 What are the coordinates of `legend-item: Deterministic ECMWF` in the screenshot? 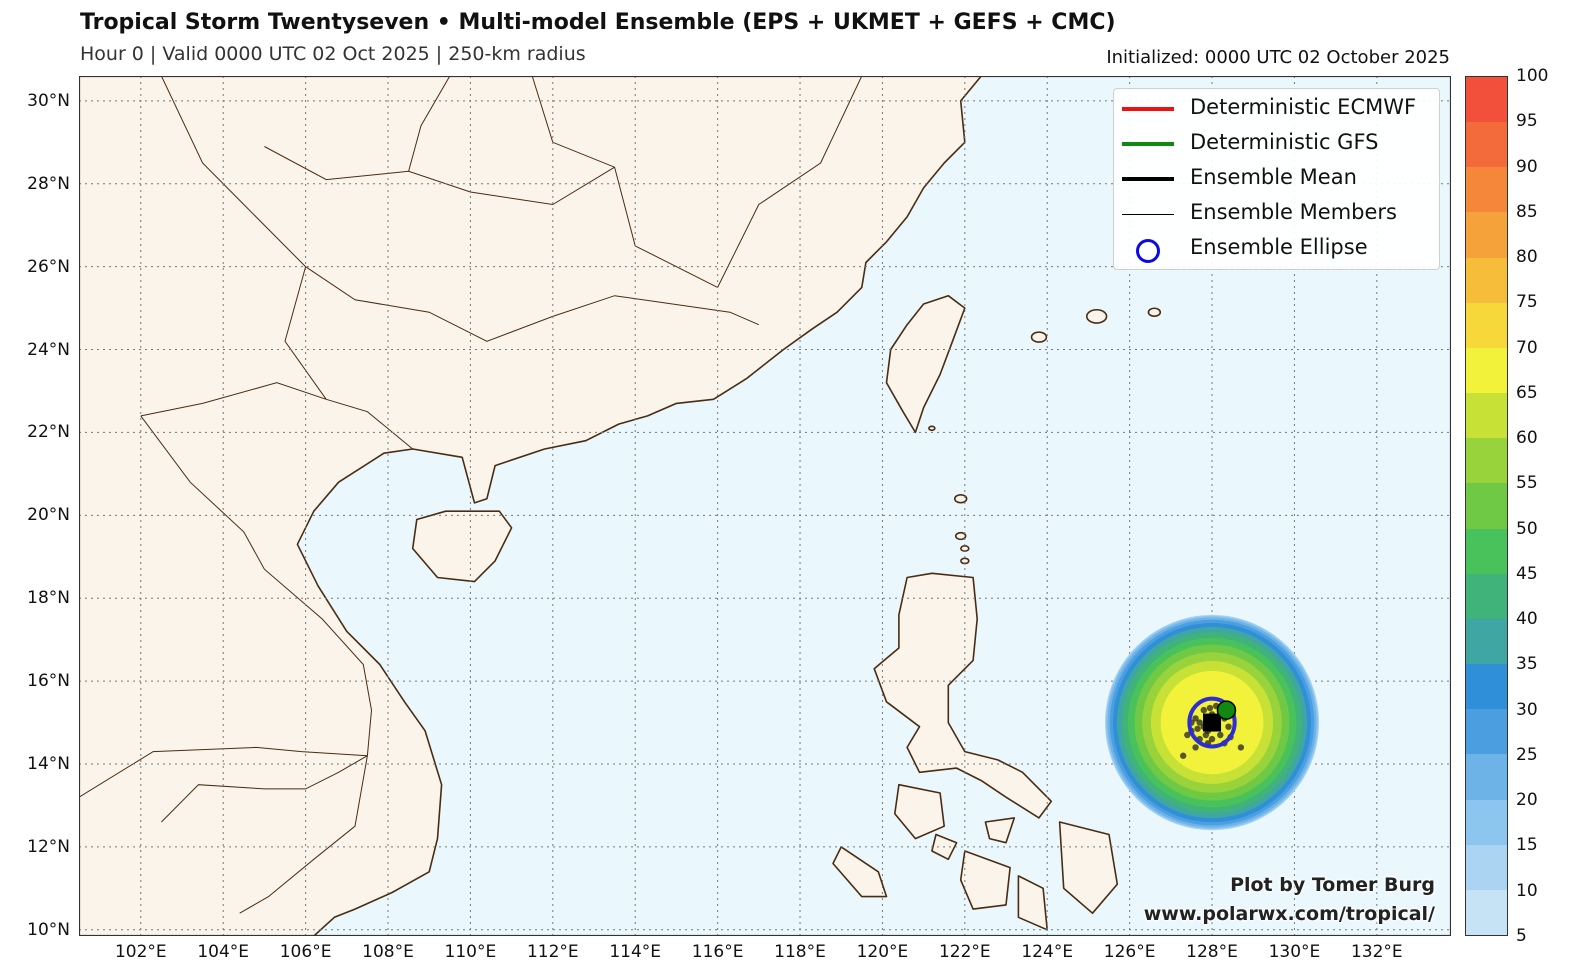 It's located at (1276, 108).